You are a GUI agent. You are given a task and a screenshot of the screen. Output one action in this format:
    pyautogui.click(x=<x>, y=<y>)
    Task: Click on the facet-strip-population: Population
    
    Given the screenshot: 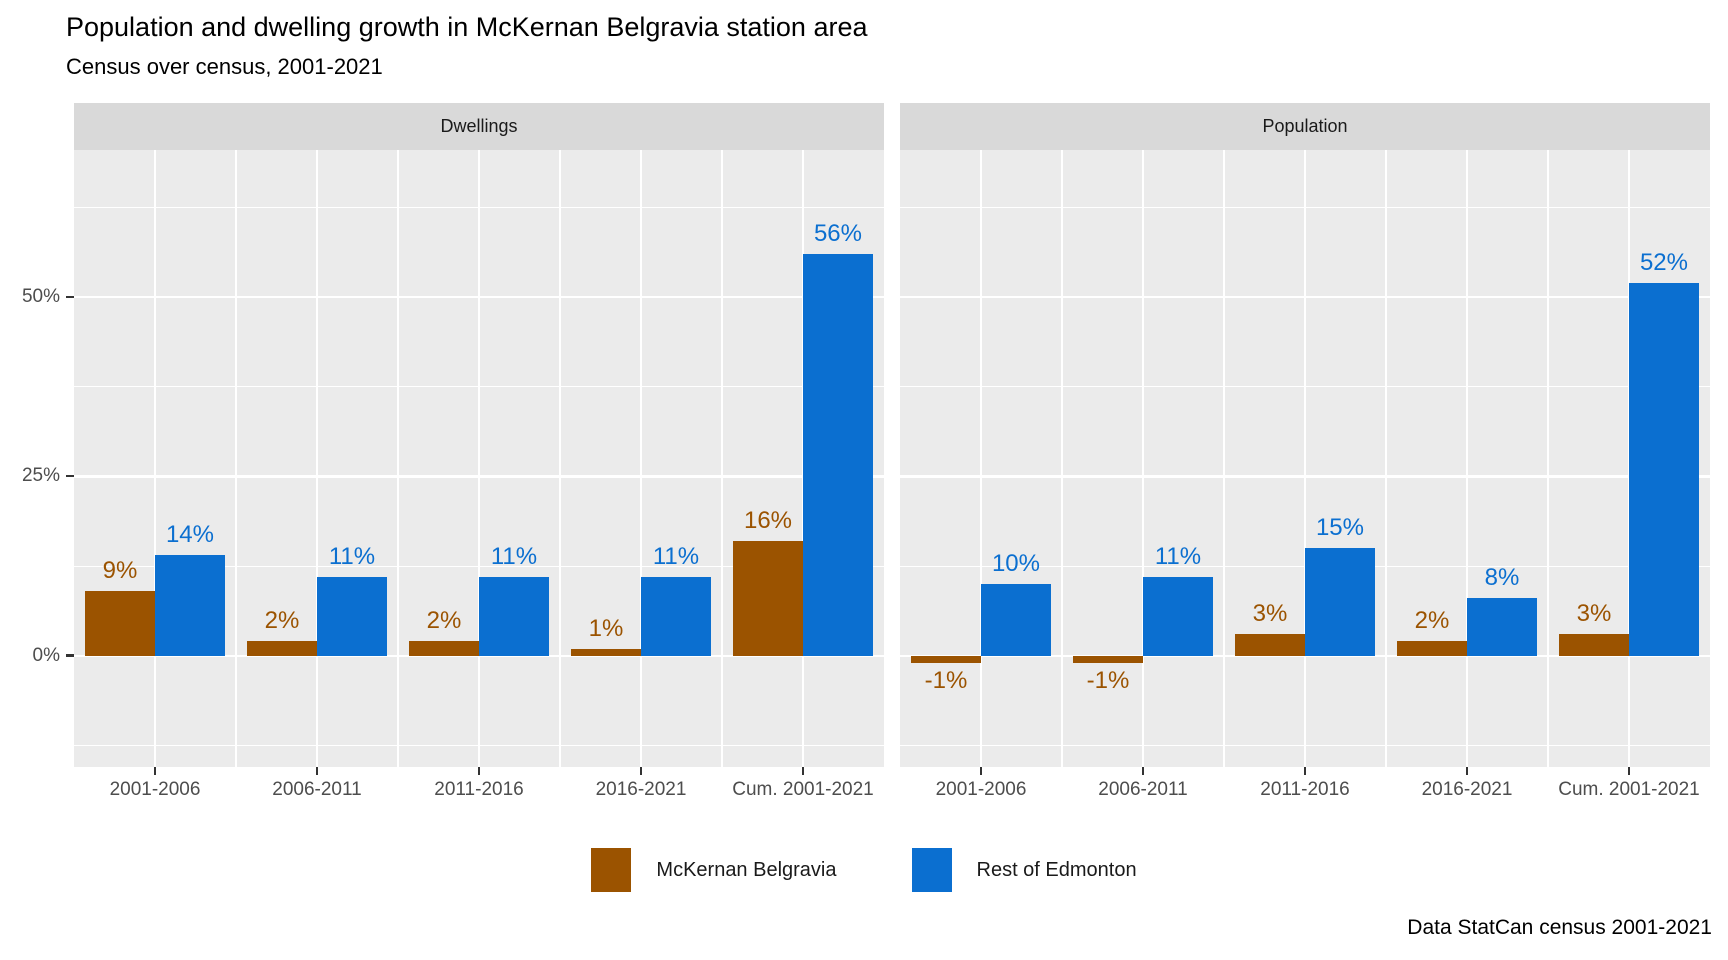 What is the action you would take?
    pyautogui.click(x=1305, y=126)
    